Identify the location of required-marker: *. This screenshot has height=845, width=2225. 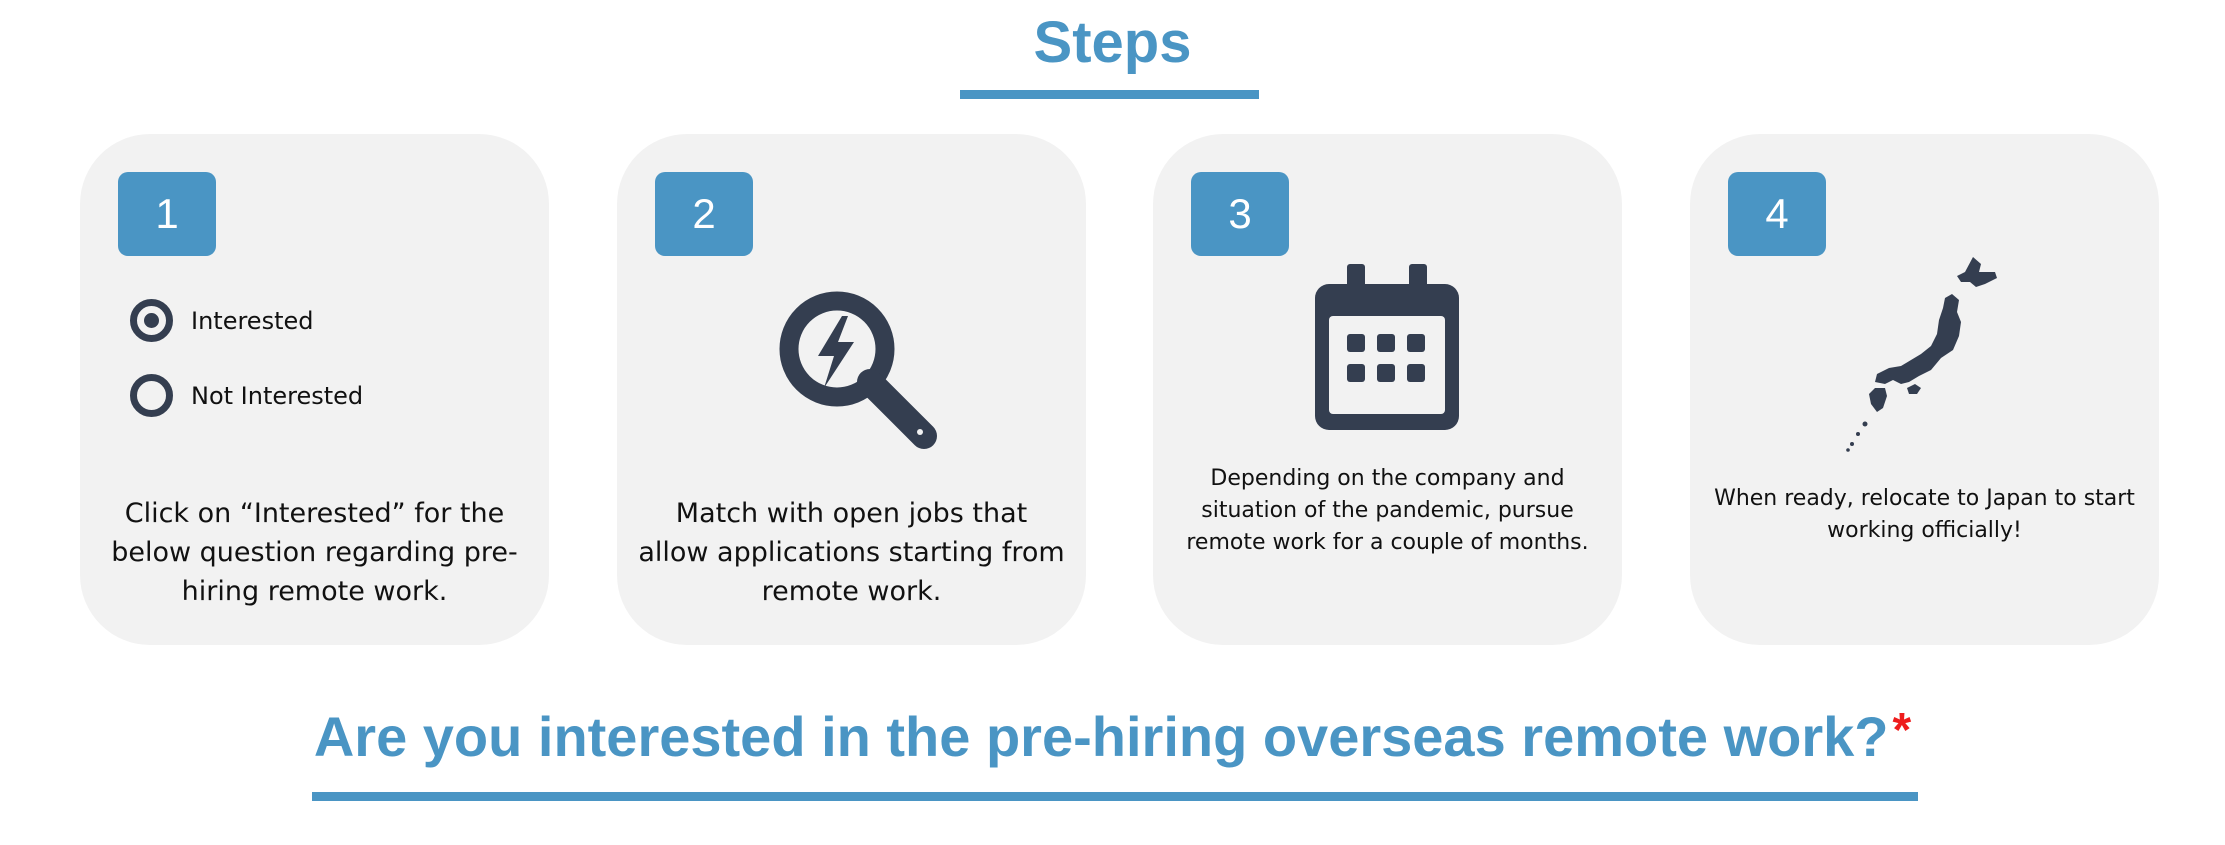
(1902, 730).